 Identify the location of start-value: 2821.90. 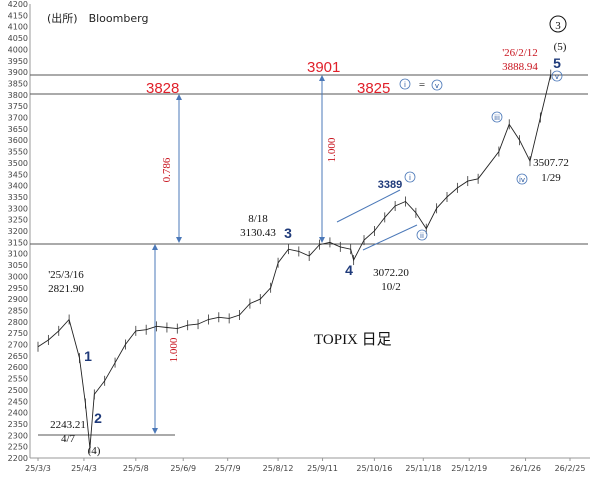
(66, 289).